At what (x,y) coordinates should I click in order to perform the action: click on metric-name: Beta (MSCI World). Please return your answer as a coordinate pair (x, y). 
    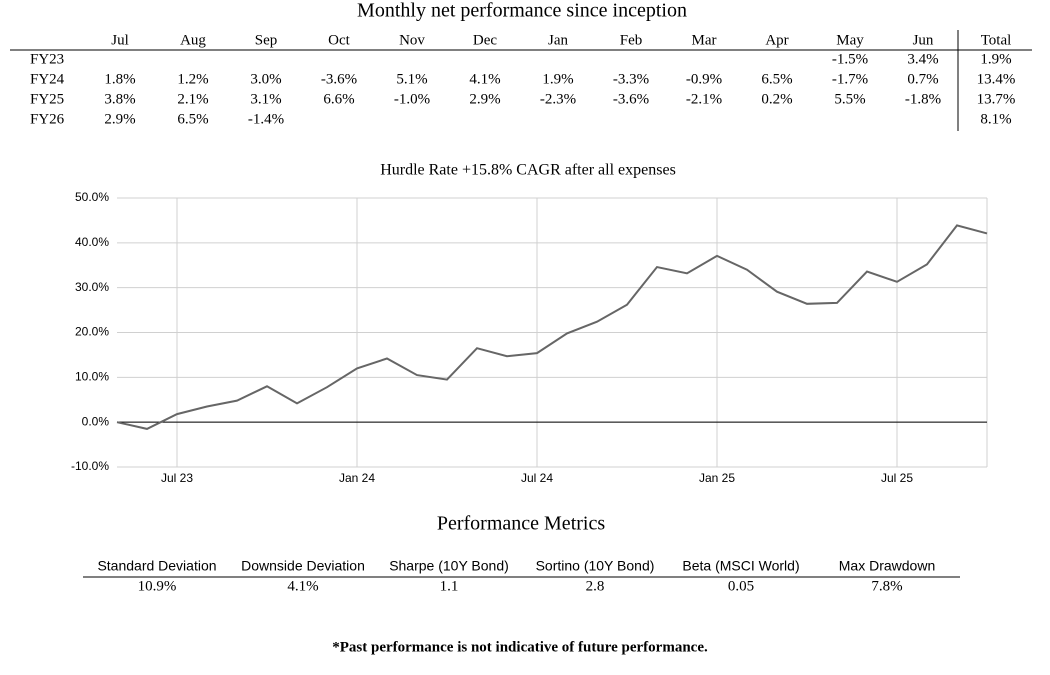
    Looking at the image, I should click on (740, 566).